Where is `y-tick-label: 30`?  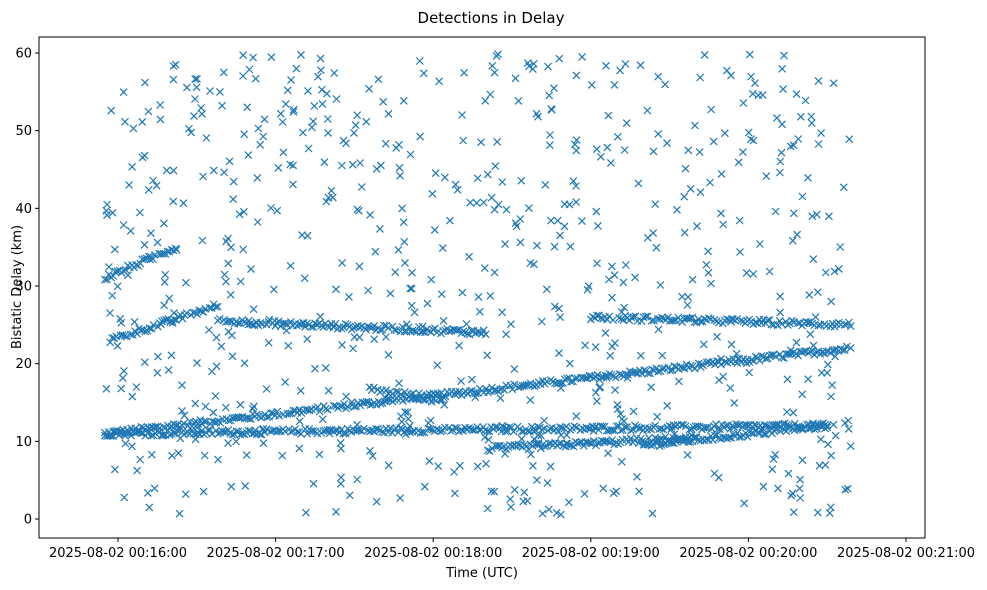 y-tick-label: 30 is located at coordinates (23, 287).